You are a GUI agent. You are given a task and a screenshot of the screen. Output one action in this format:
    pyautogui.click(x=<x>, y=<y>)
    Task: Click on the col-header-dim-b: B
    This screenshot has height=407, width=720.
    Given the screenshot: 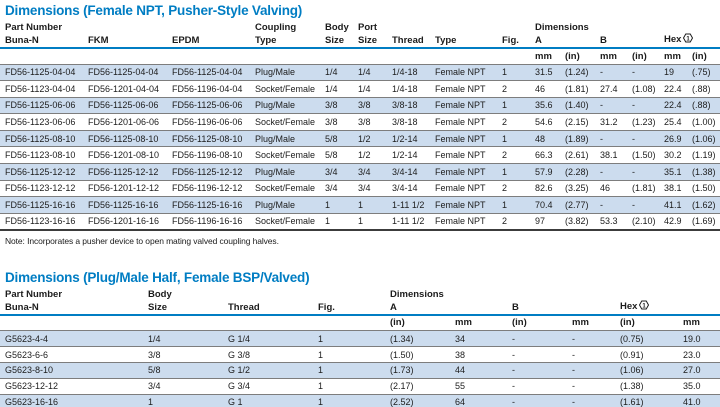 What is the action you would take?
    pyautogui.click(x=616, y=41)
    